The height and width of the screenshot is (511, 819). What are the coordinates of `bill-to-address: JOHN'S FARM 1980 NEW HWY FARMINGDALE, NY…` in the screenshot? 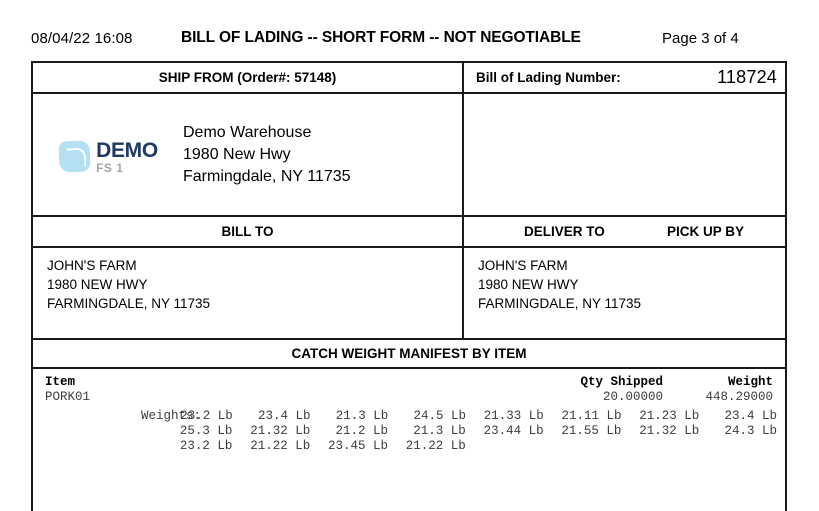 It's located at (247, 293).